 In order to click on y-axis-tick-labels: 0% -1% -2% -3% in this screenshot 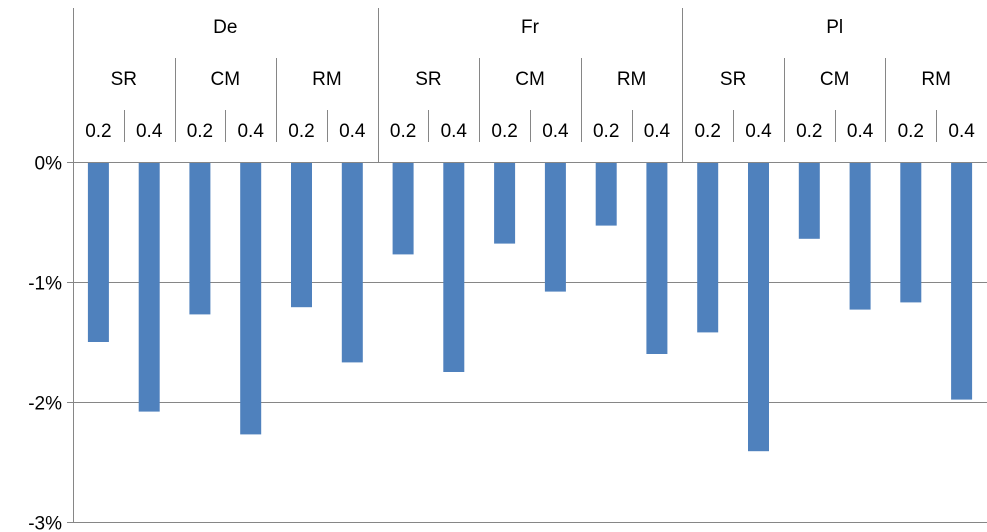, I will do `click(45, 343)`.